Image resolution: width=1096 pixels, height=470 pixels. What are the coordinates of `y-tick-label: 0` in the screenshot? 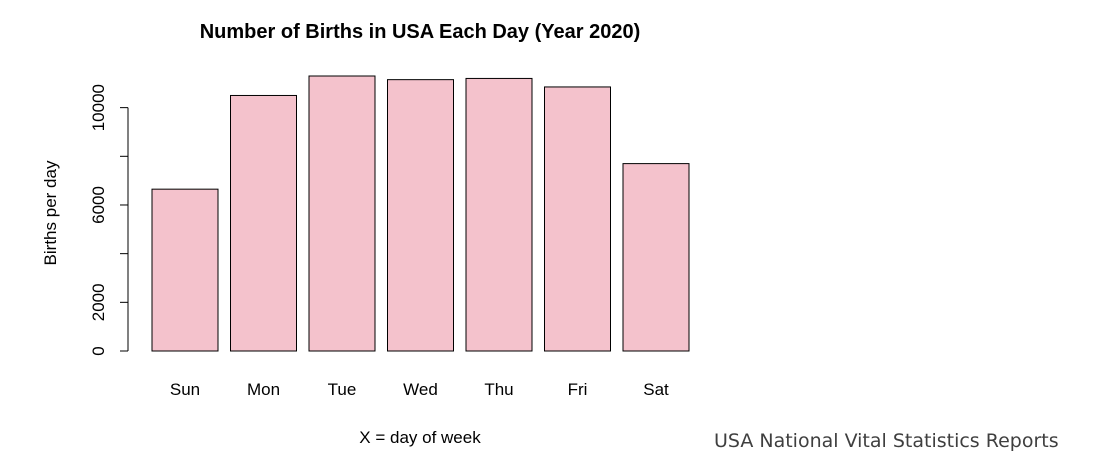 It's located at (98, 350).